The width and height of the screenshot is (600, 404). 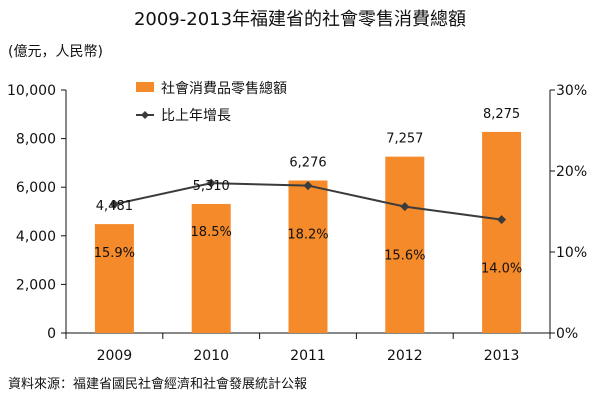 I want to click on right-axis-tick-label: 20%, so click(x=571, y=172).